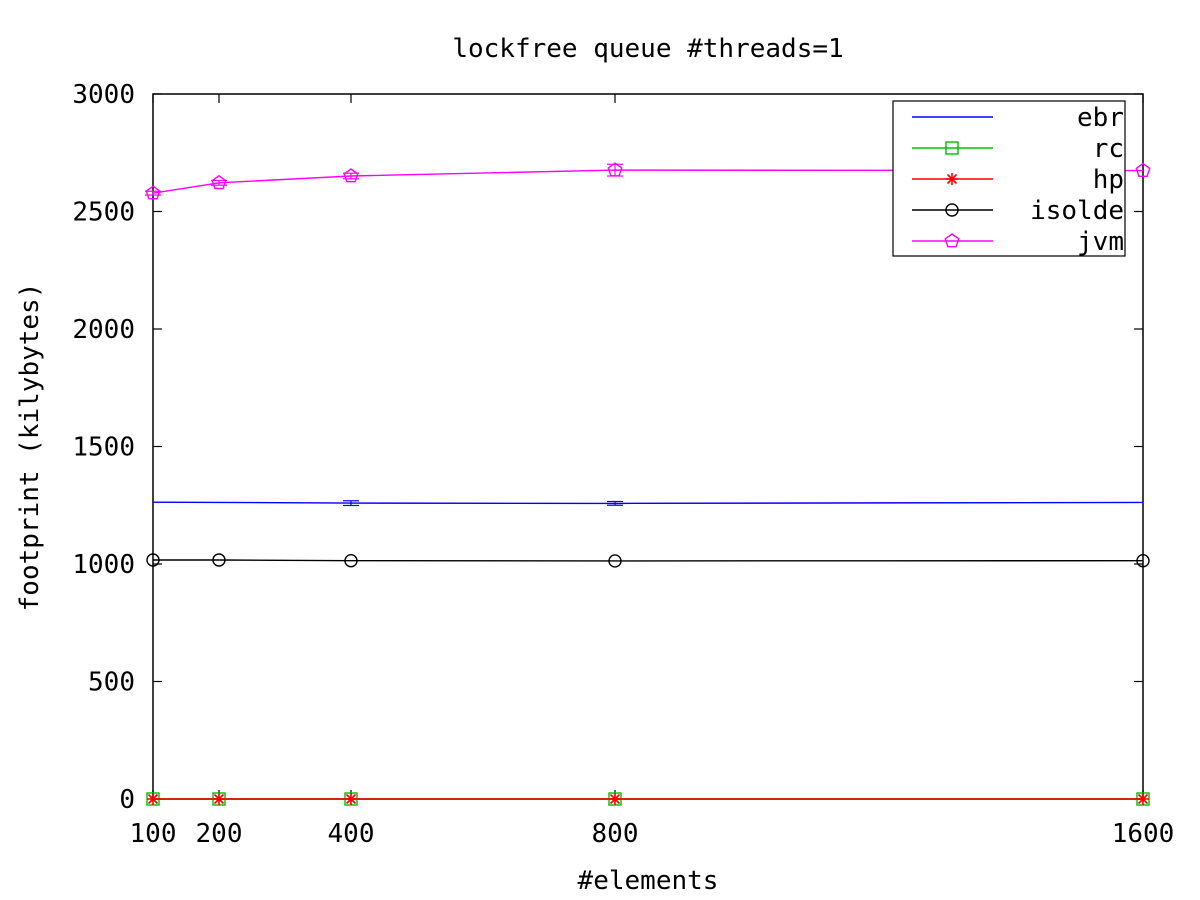 The width and height of the screenshot is (1200, 900). What do you see at coordinates (615, 834) in the screenshot?
I see `x-tick-label: 800` at bounding box center [615, 834].